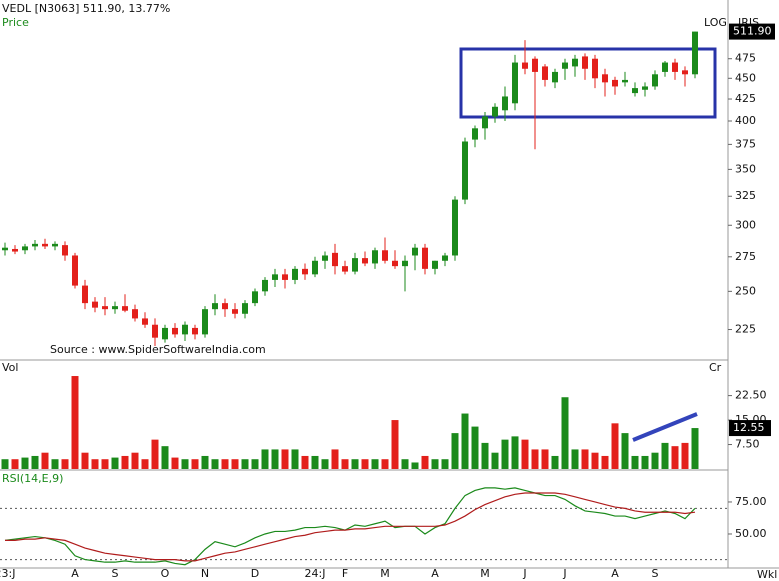 This screenshot has height=581, width=779. Describe the element at coordinates (751, 501) in the screenshot. I see `y-tick-label: 75.00` at that location.